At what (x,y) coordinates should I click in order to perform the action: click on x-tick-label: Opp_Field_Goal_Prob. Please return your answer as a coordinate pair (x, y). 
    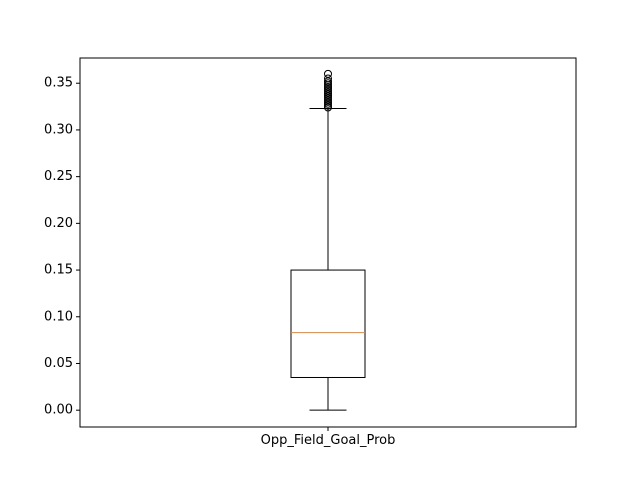
    Looking at the image, I should click on (328, 440).